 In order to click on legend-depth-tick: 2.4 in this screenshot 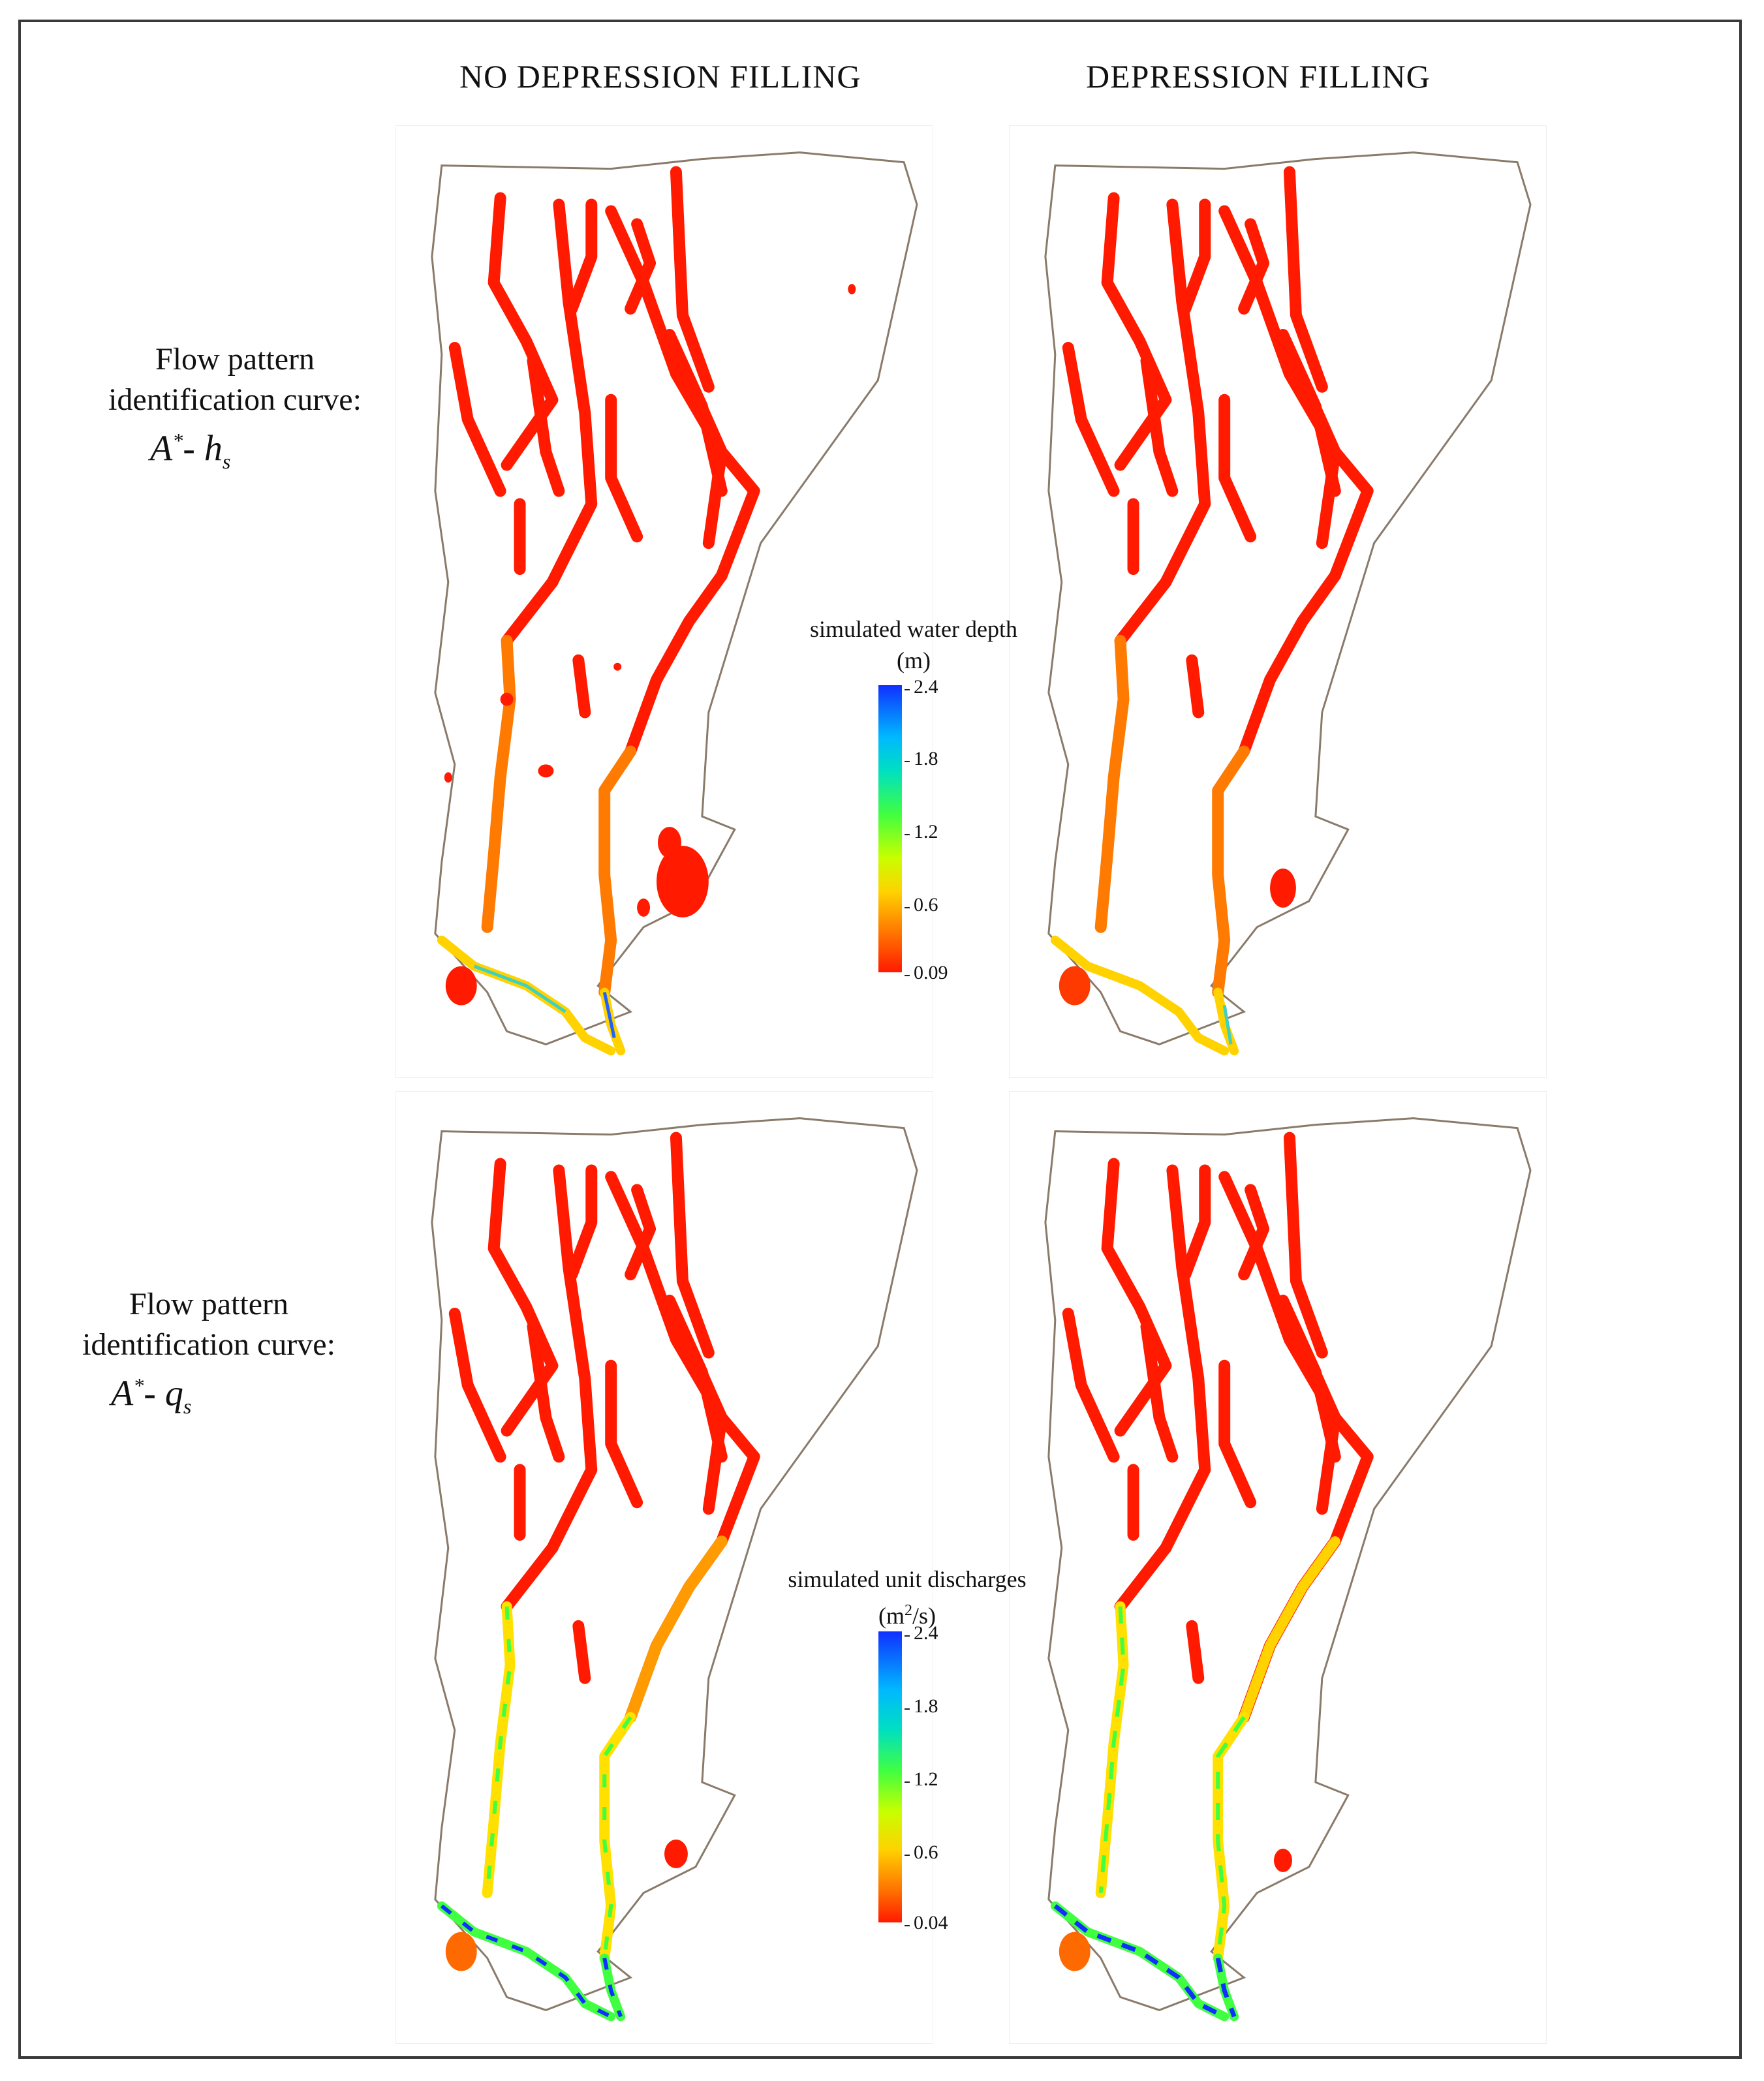, I will do `click(921, 687)`.